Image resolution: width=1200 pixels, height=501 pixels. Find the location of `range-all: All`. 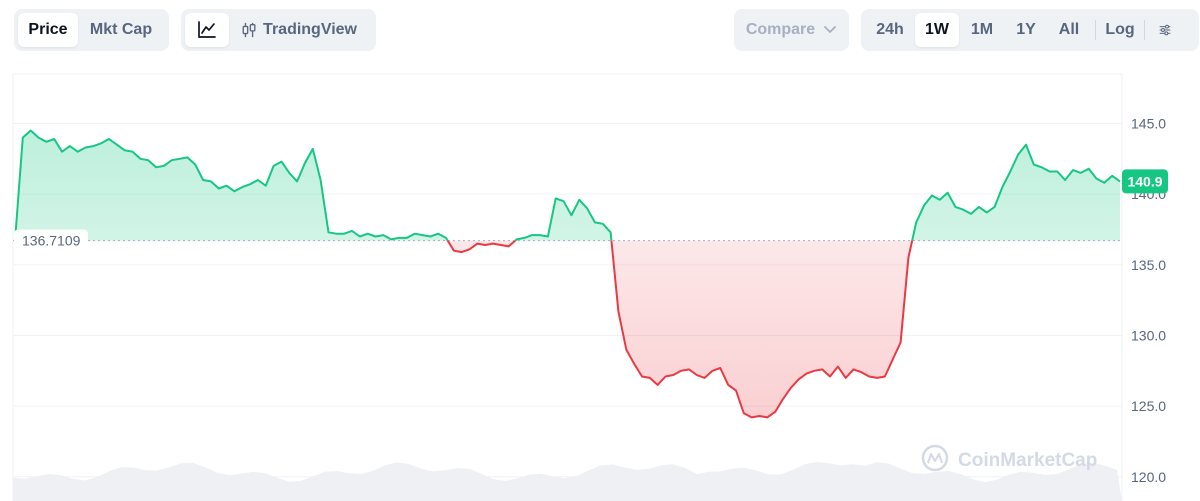

range-all: All is located at coordinates (1069, 29).